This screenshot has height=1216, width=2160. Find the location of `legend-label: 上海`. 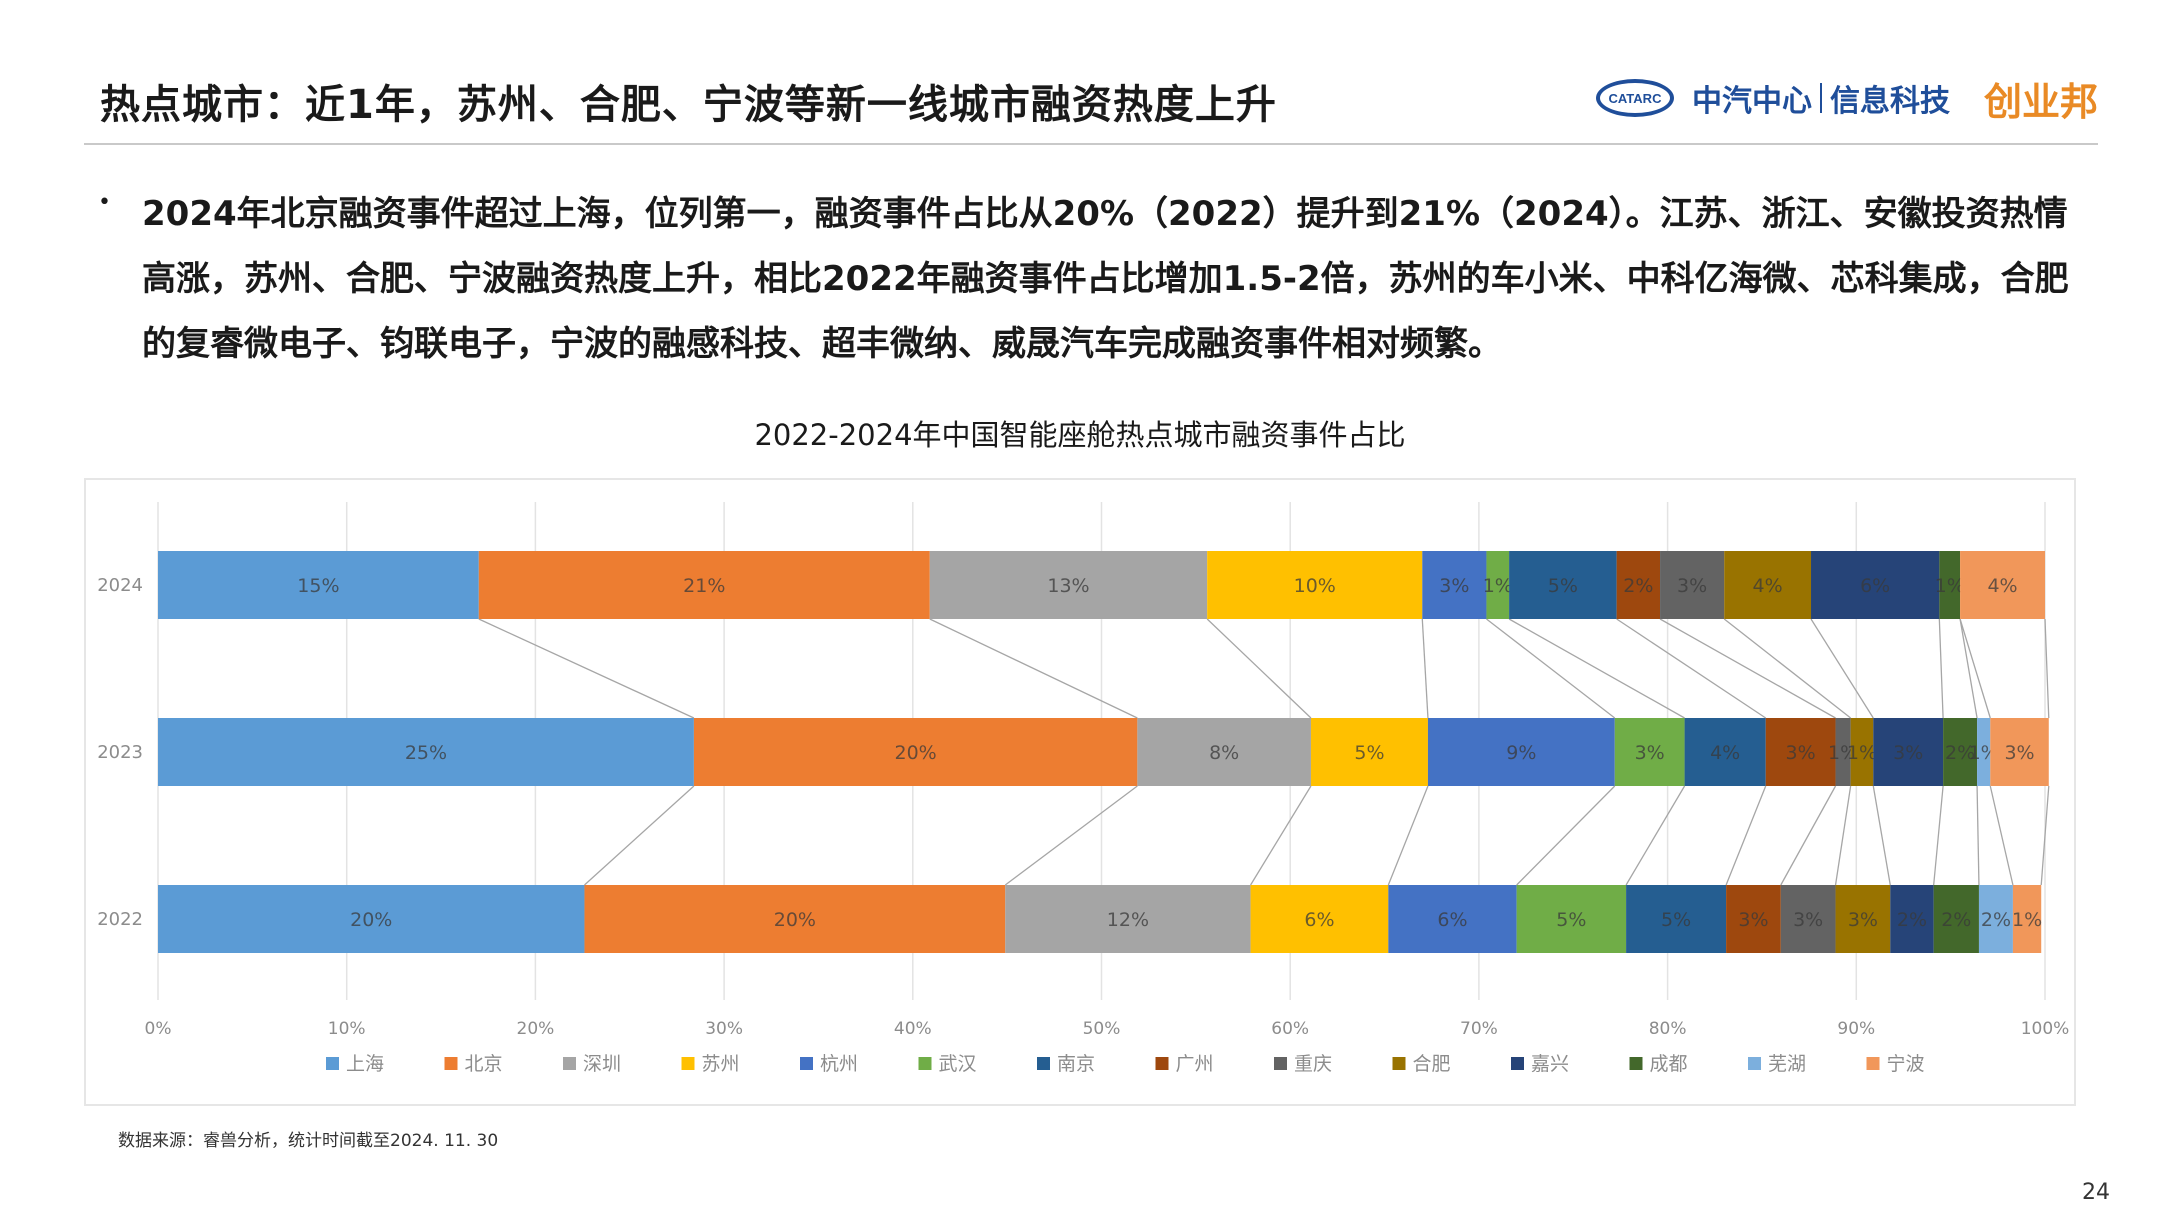

legend-label: 上海 is located at coordinates (365, 1064).